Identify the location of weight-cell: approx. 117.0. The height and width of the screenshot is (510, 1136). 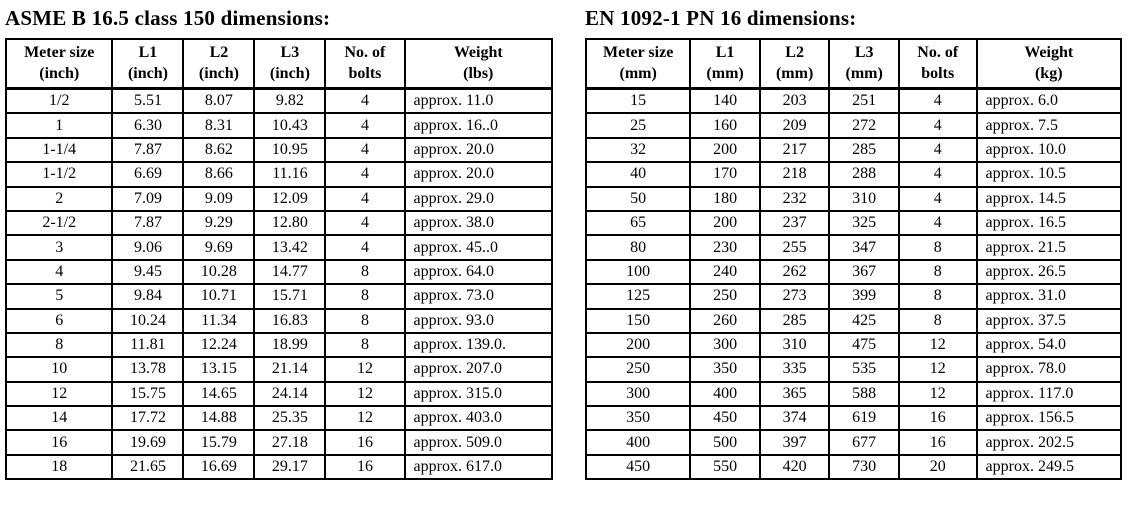
(1049, 394).